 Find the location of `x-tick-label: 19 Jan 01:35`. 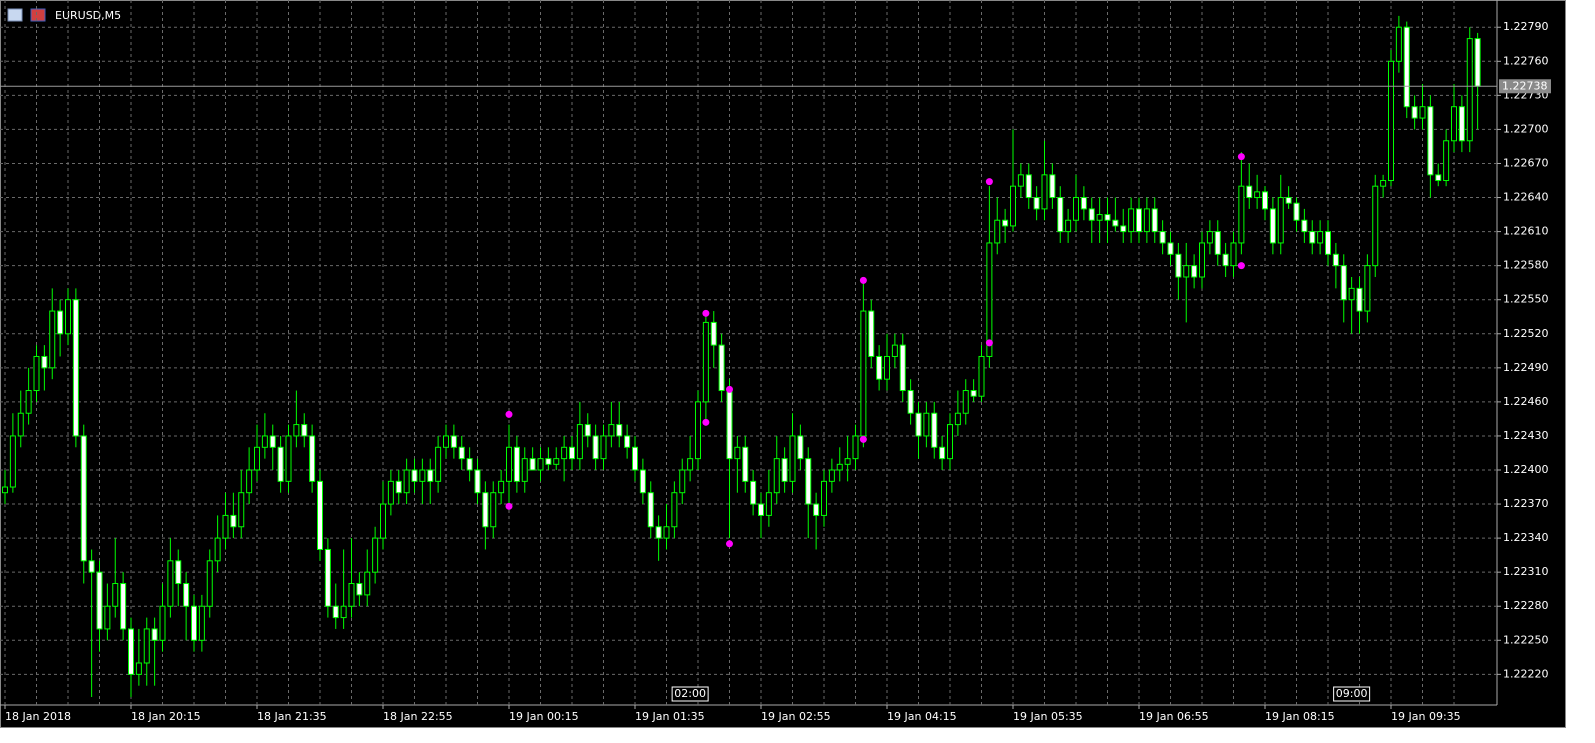

x-tick-label: 19 Jan 01:35 is located at coordinates (670, 716).